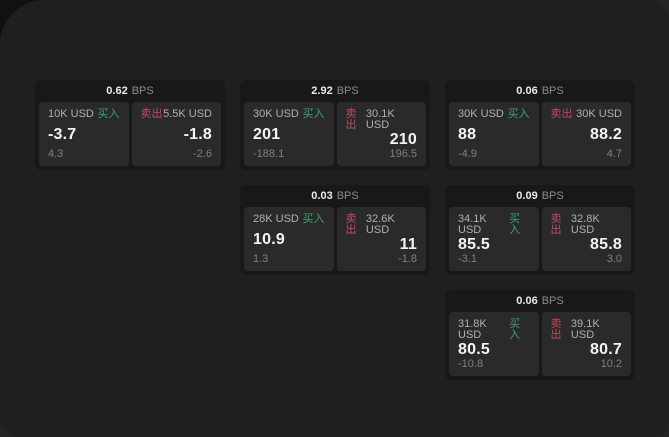 This screenshot has width=669, height=437. What do you see at coordinates (474, 244) in the screenshot?
I see `buy-price: 85.5` at bounding box center [474, 244].